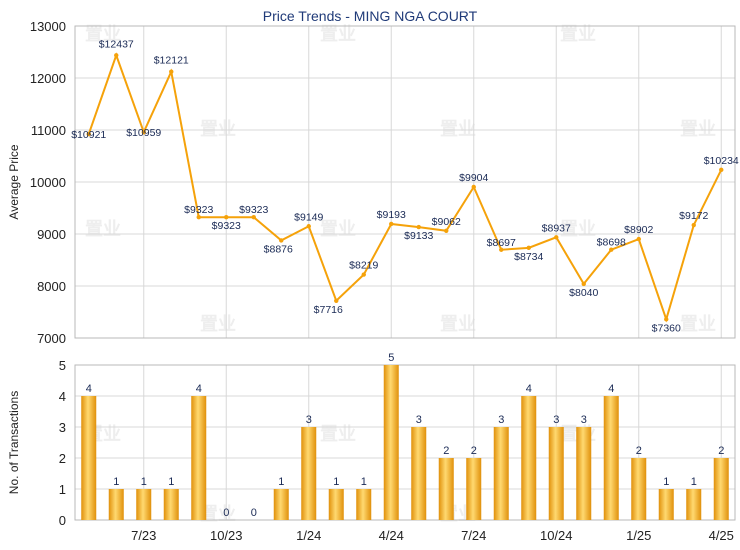 This screenshot has width=740, height=550. What do you see at coordinates (363, 266) in the screenshot?
I see `price-data-label: $8219` at bounding box center [363, 266].